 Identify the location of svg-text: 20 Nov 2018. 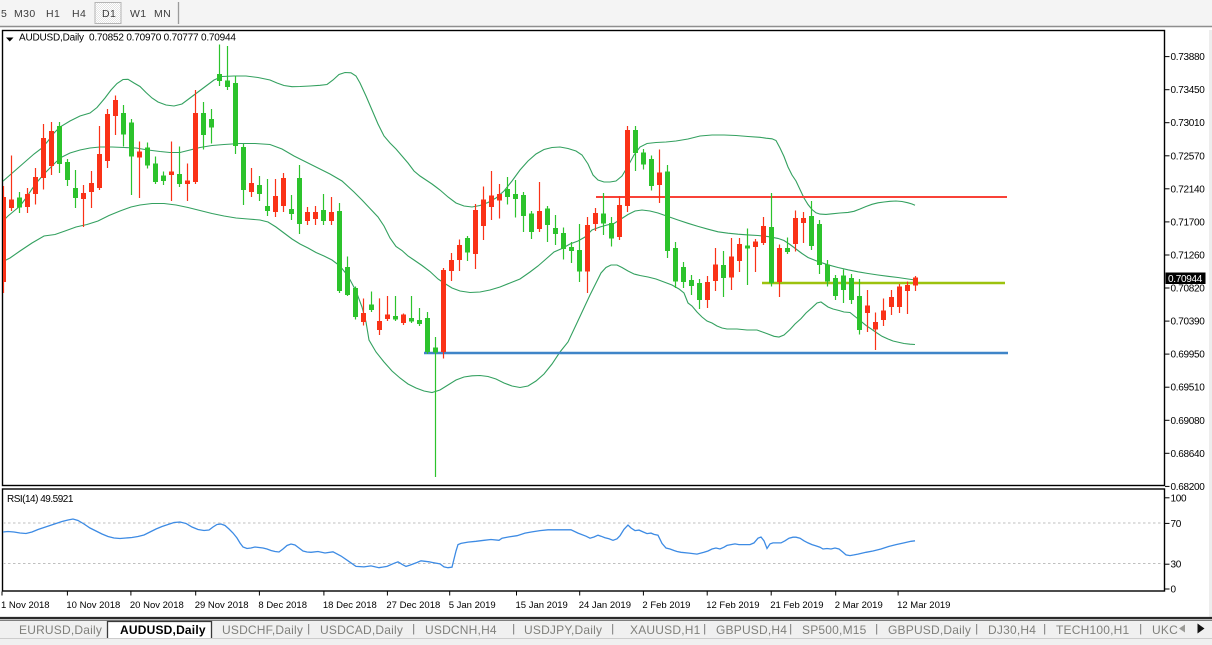
(157, 605).